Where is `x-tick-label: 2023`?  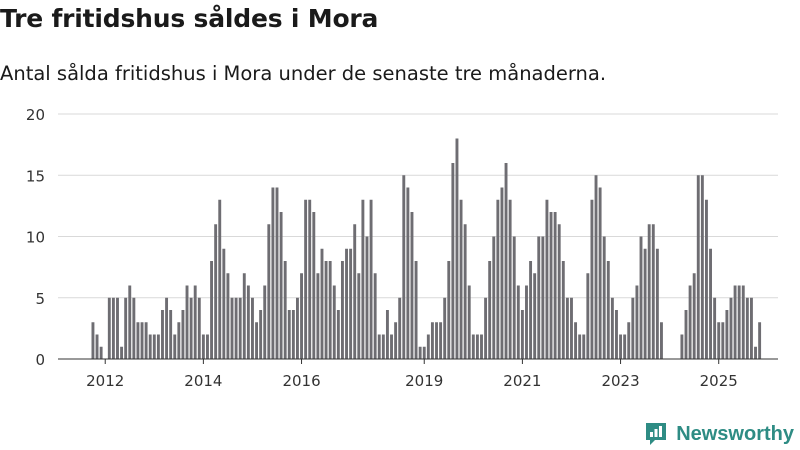
x-tick-label: 2023 is located at coordinates (620, 381).